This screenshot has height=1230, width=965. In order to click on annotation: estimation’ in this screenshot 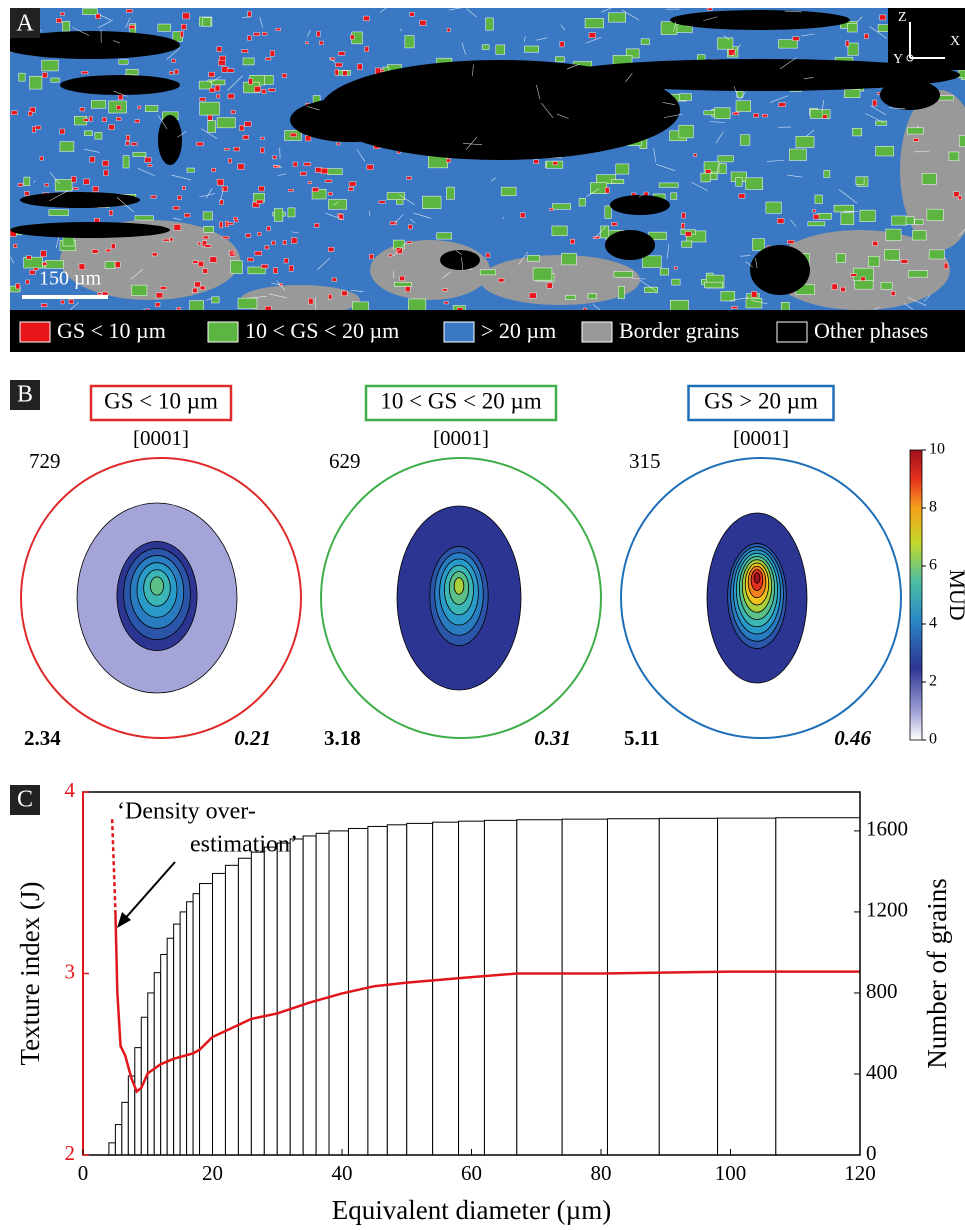, I will do `click(244, 845)`.